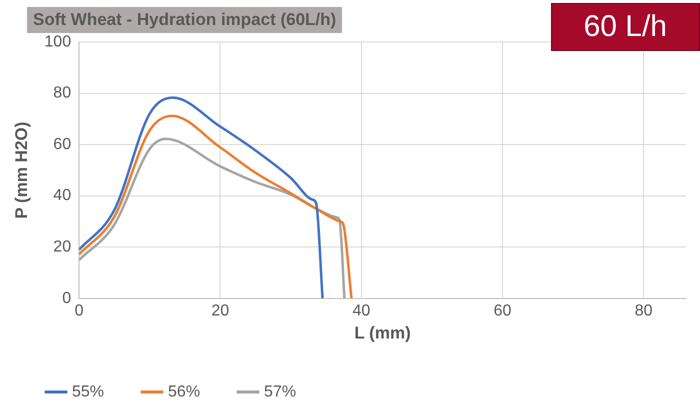 This screenshot has height=410, width=700. I want to click on y-tick-label: 80, so click(62, 93).